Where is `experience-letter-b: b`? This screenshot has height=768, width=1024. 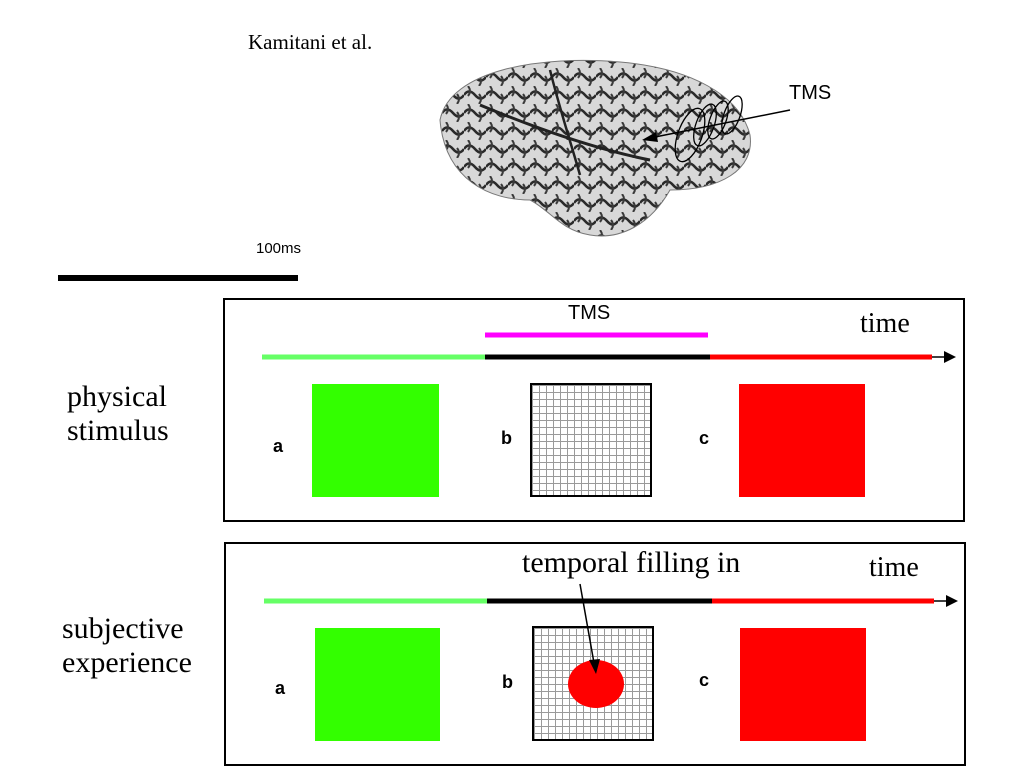
experience-letter-b: b is located at coordinates (507, 682).